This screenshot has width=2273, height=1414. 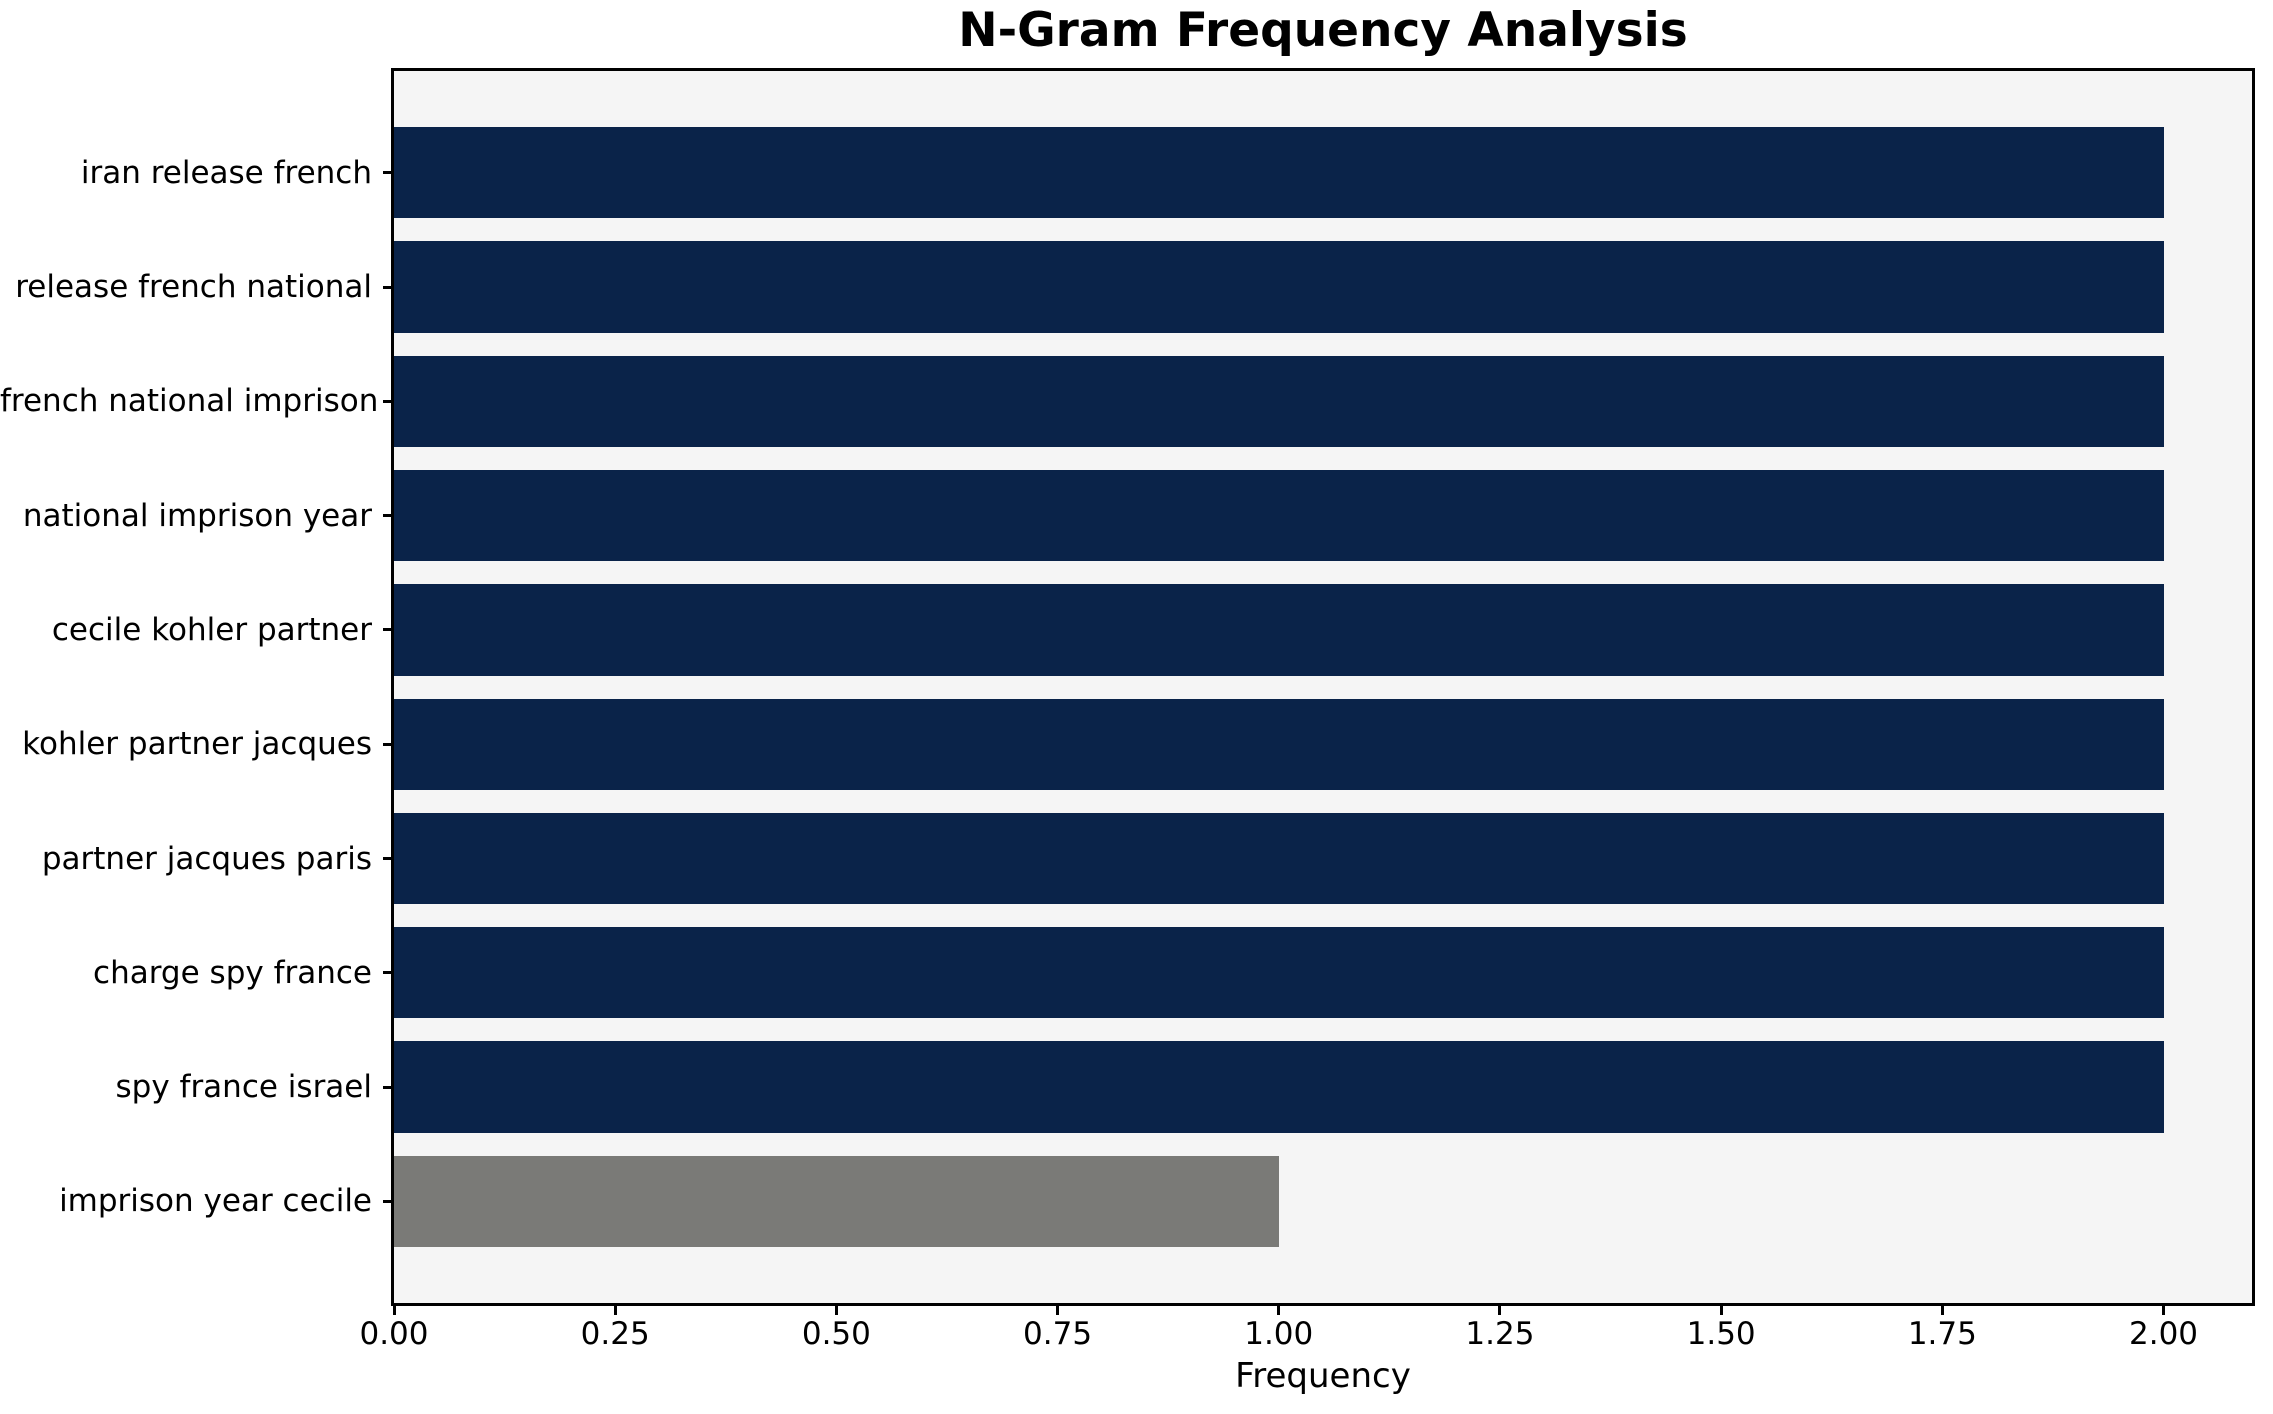 I want to click on y-tick-label: imprison year cecile, so click(x=215, y=1201).